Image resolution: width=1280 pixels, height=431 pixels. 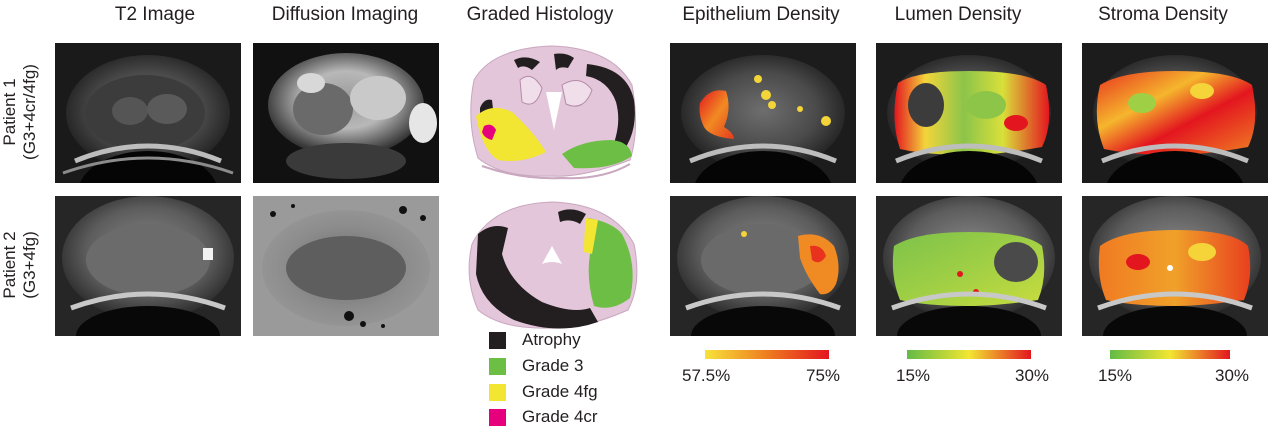 I want to click on patient-2-grade: (G3+4fg), so click(x=29, y=265).